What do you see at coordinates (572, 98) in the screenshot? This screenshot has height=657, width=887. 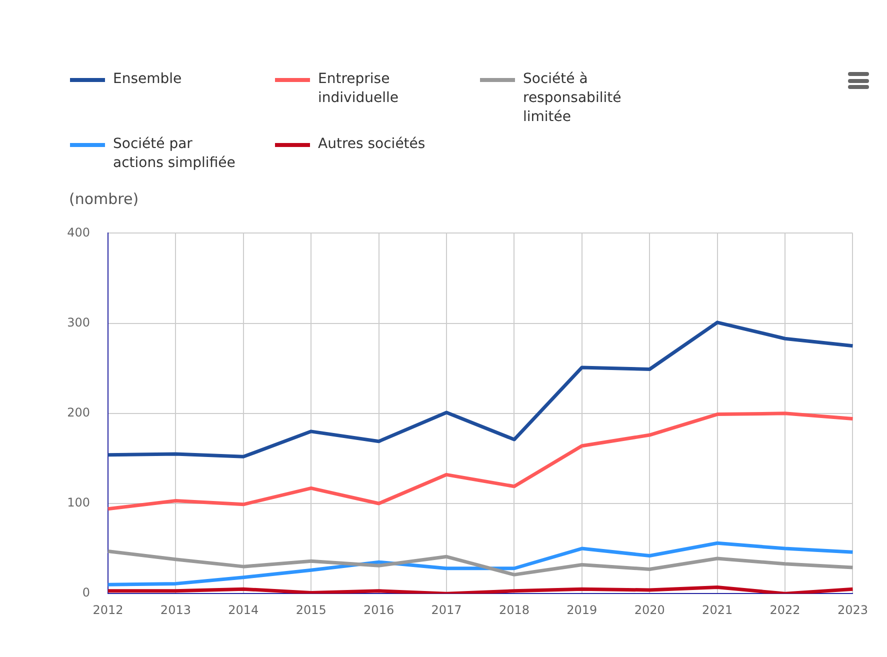 I see `legend-label: Société à responsabilité limitée` at bounding box center [572, 98].